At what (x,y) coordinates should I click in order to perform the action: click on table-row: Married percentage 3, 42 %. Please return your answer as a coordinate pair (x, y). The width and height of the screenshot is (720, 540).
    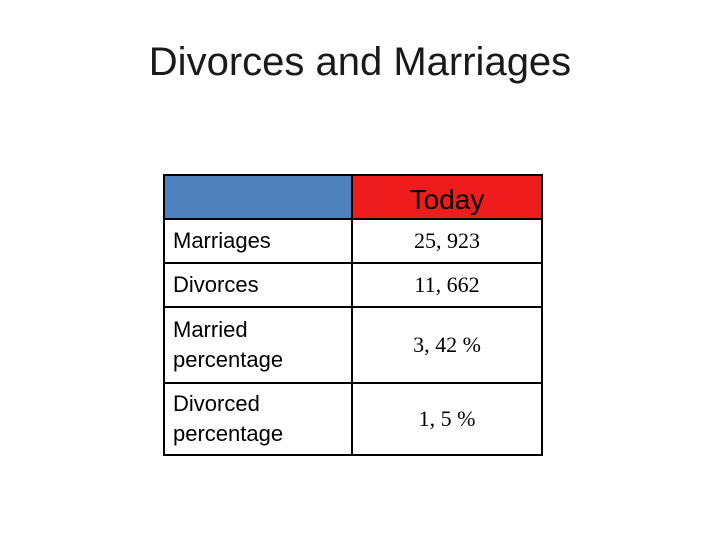
    Looking at the image, I should click on (353, 345).